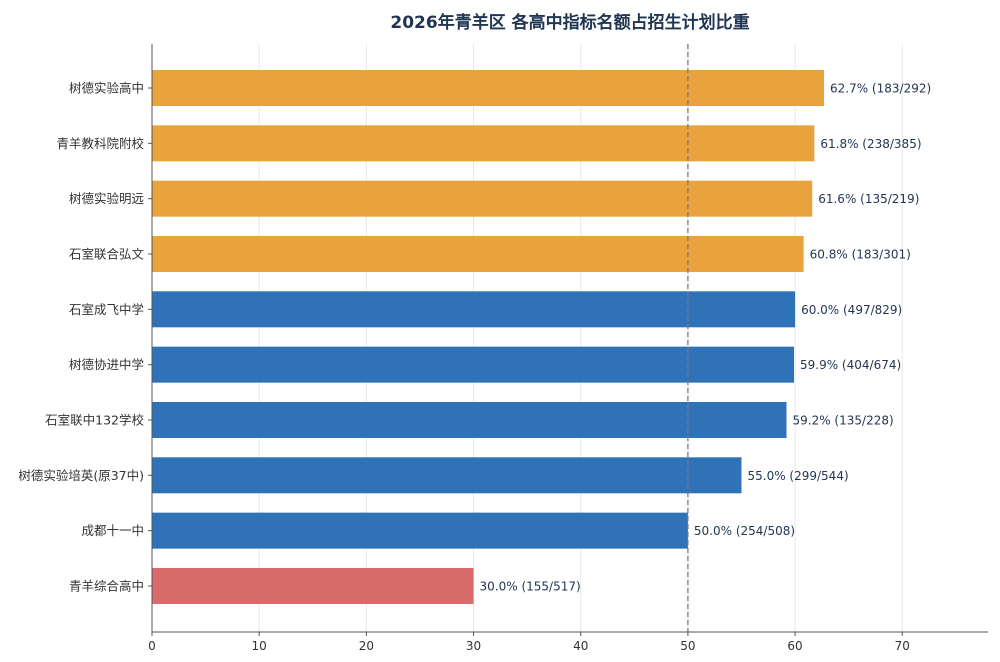  Describe the element at coordinates (94, 419) in the screenshot. I see `category-label: 石室联中132学校` at that location.